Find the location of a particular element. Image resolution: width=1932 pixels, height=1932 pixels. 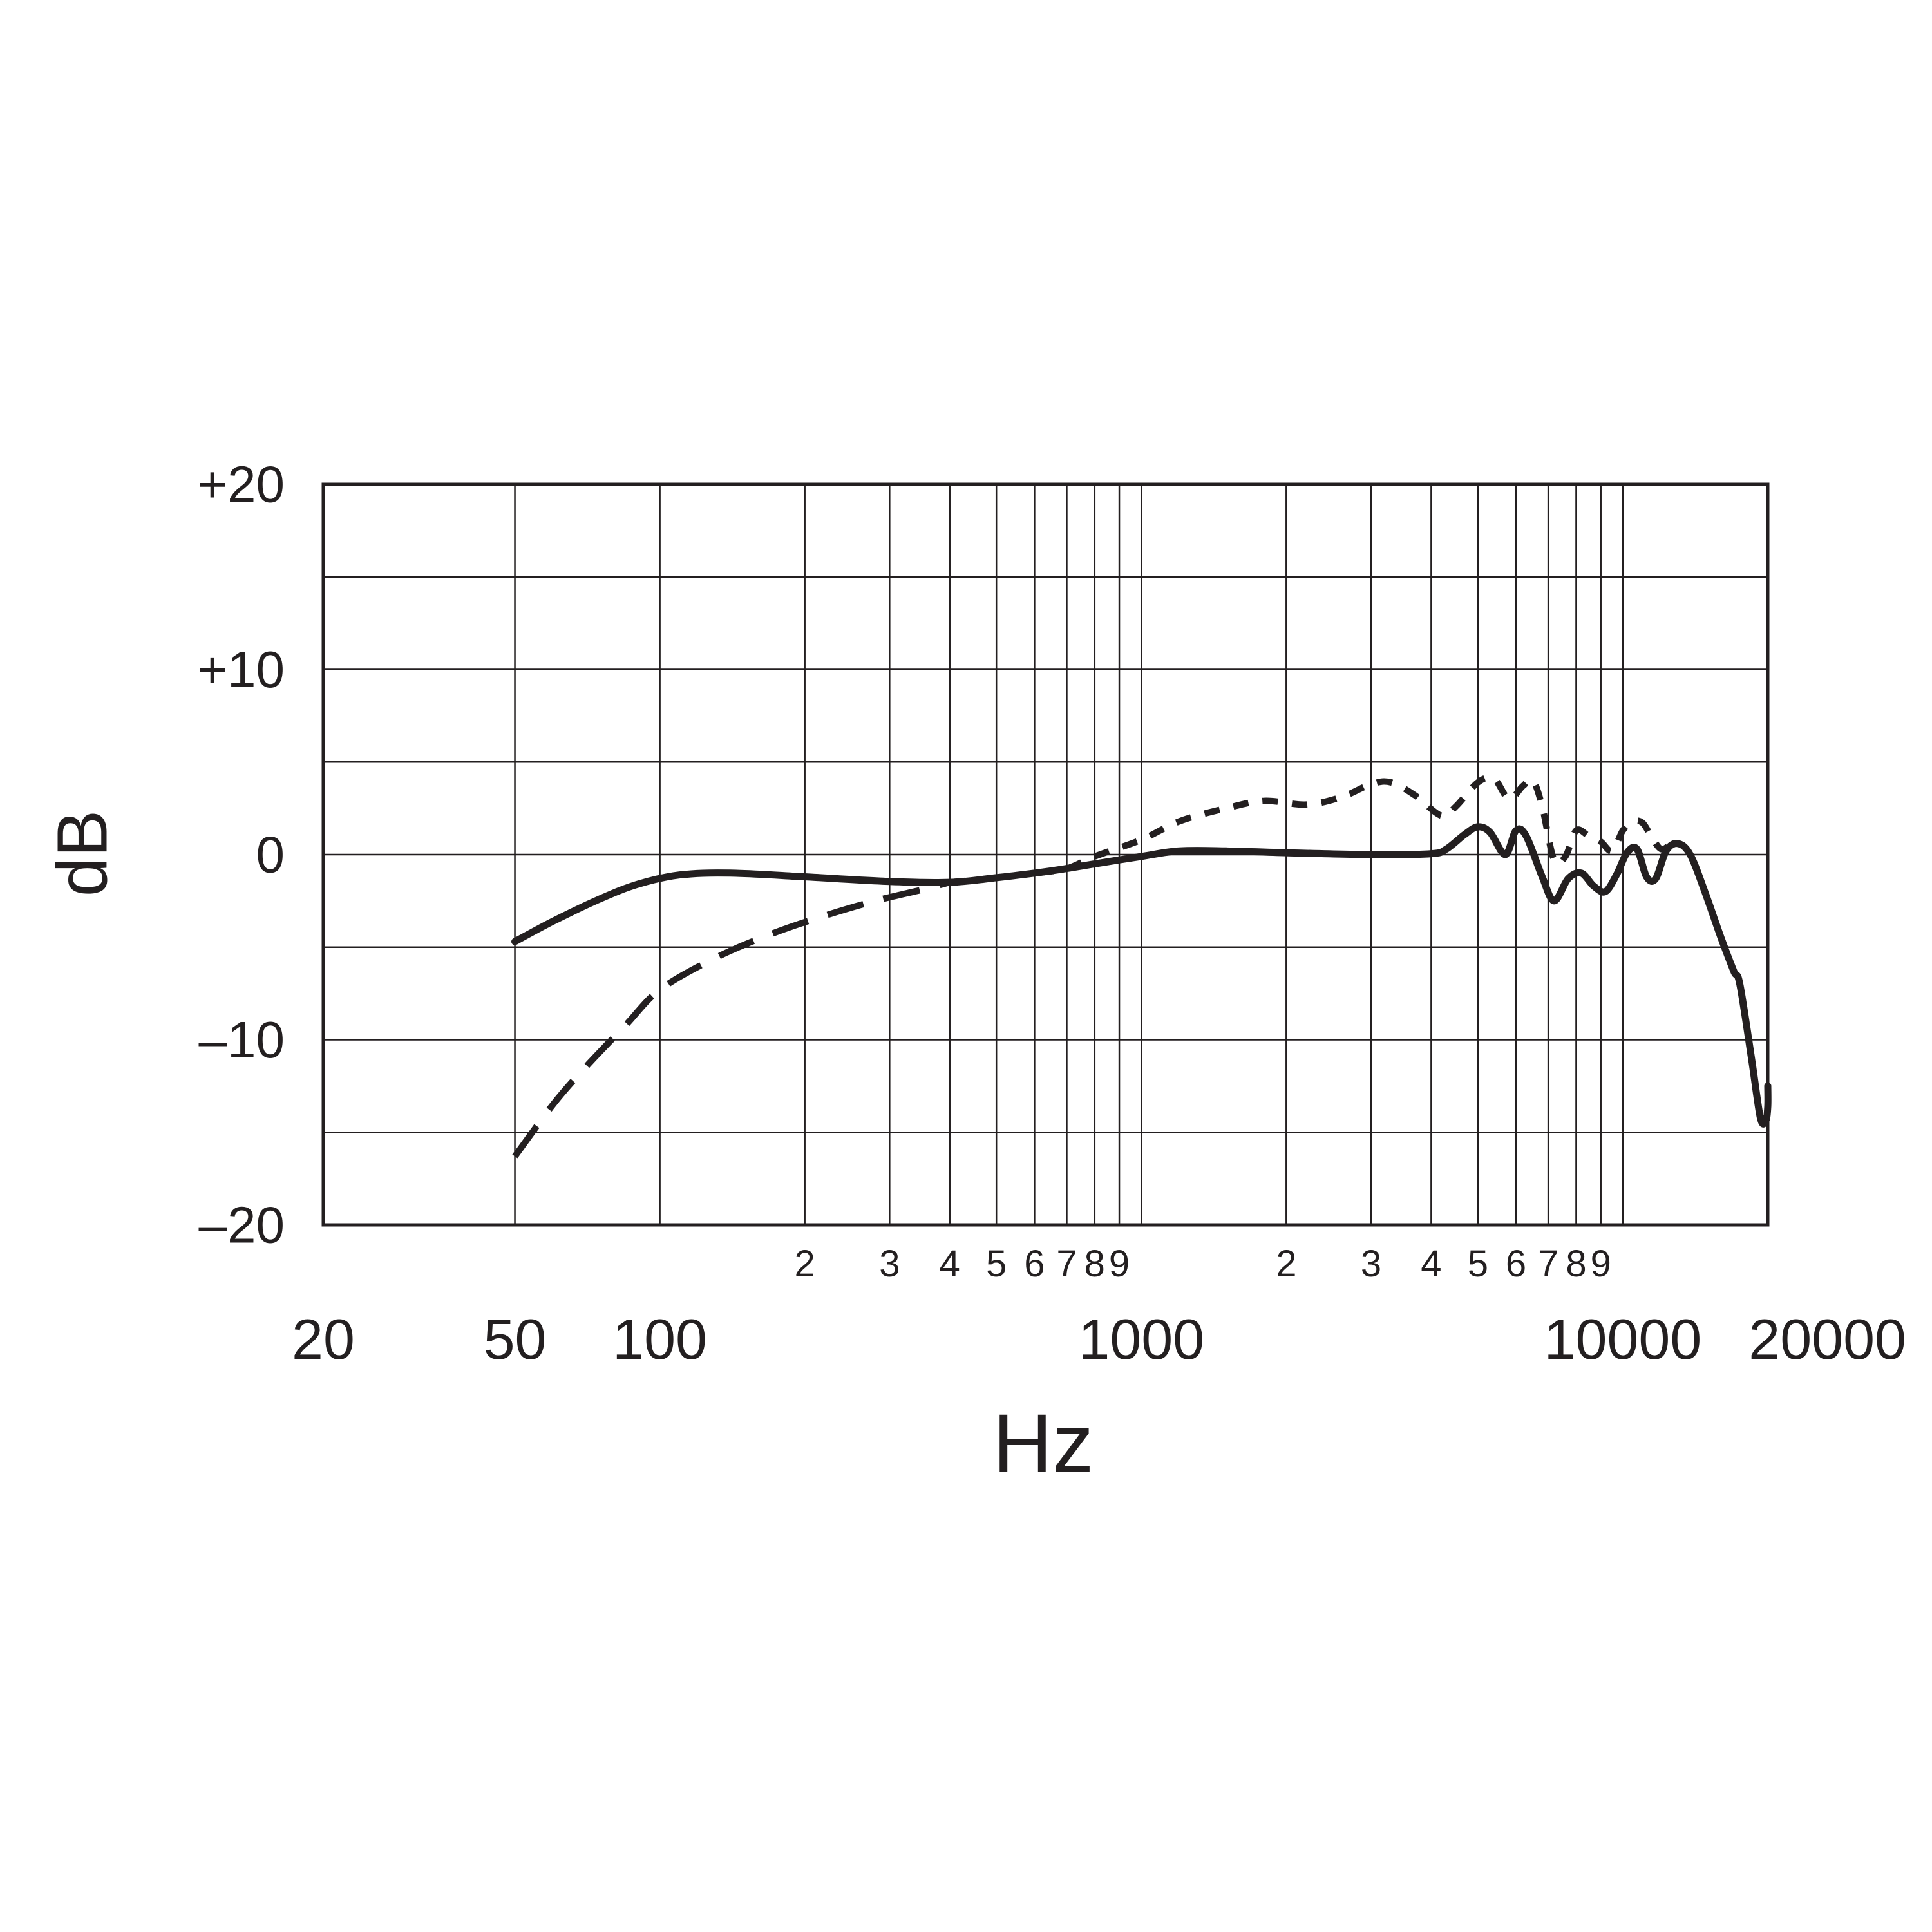

y-tick-label: –10 is located at coordinates (242, 1039).